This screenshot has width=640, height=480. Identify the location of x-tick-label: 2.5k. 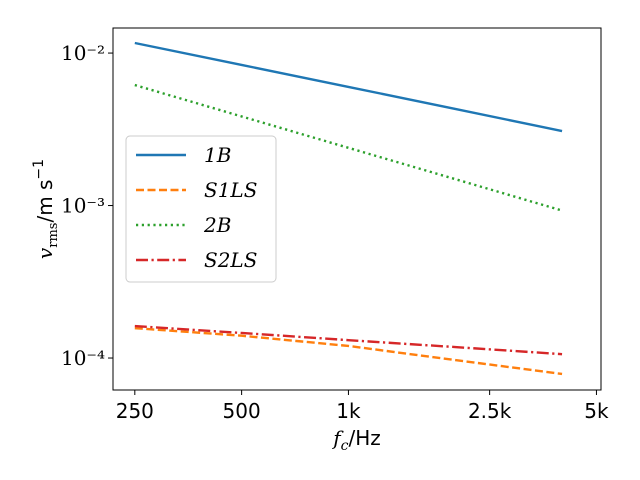
(490, 411).